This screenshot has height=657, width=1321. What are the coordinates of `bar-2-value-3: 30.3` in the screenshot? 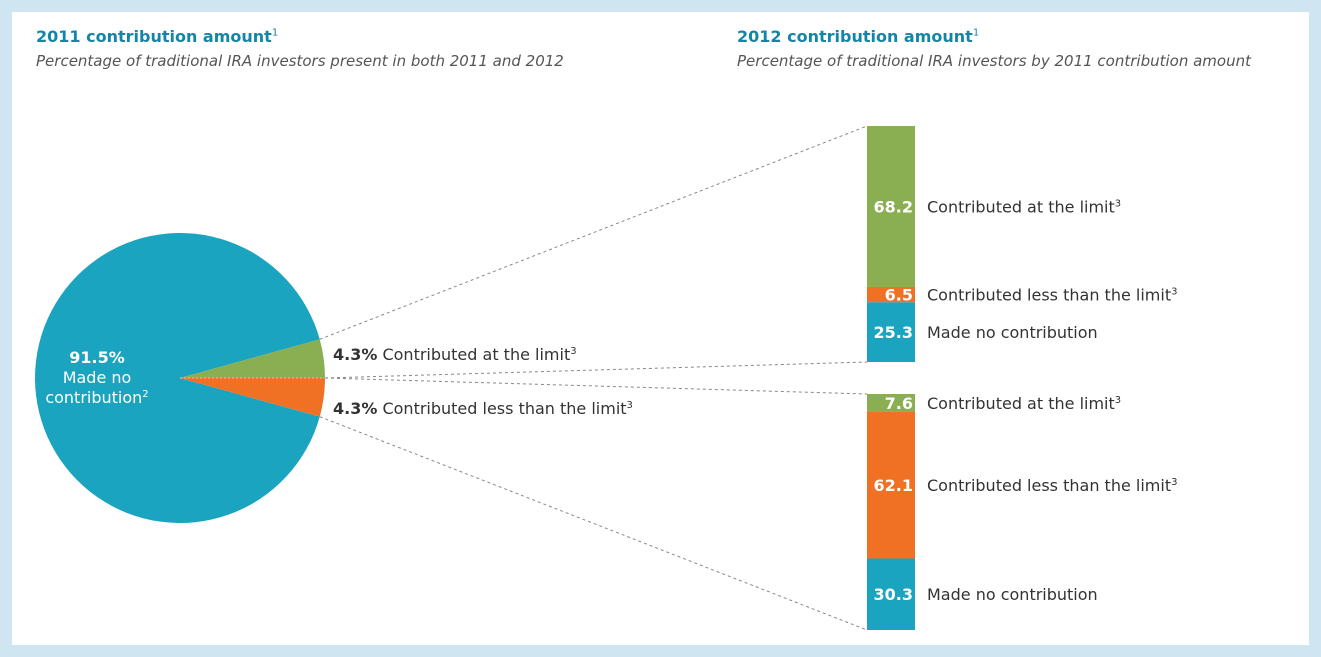 It's located at (893, 594).